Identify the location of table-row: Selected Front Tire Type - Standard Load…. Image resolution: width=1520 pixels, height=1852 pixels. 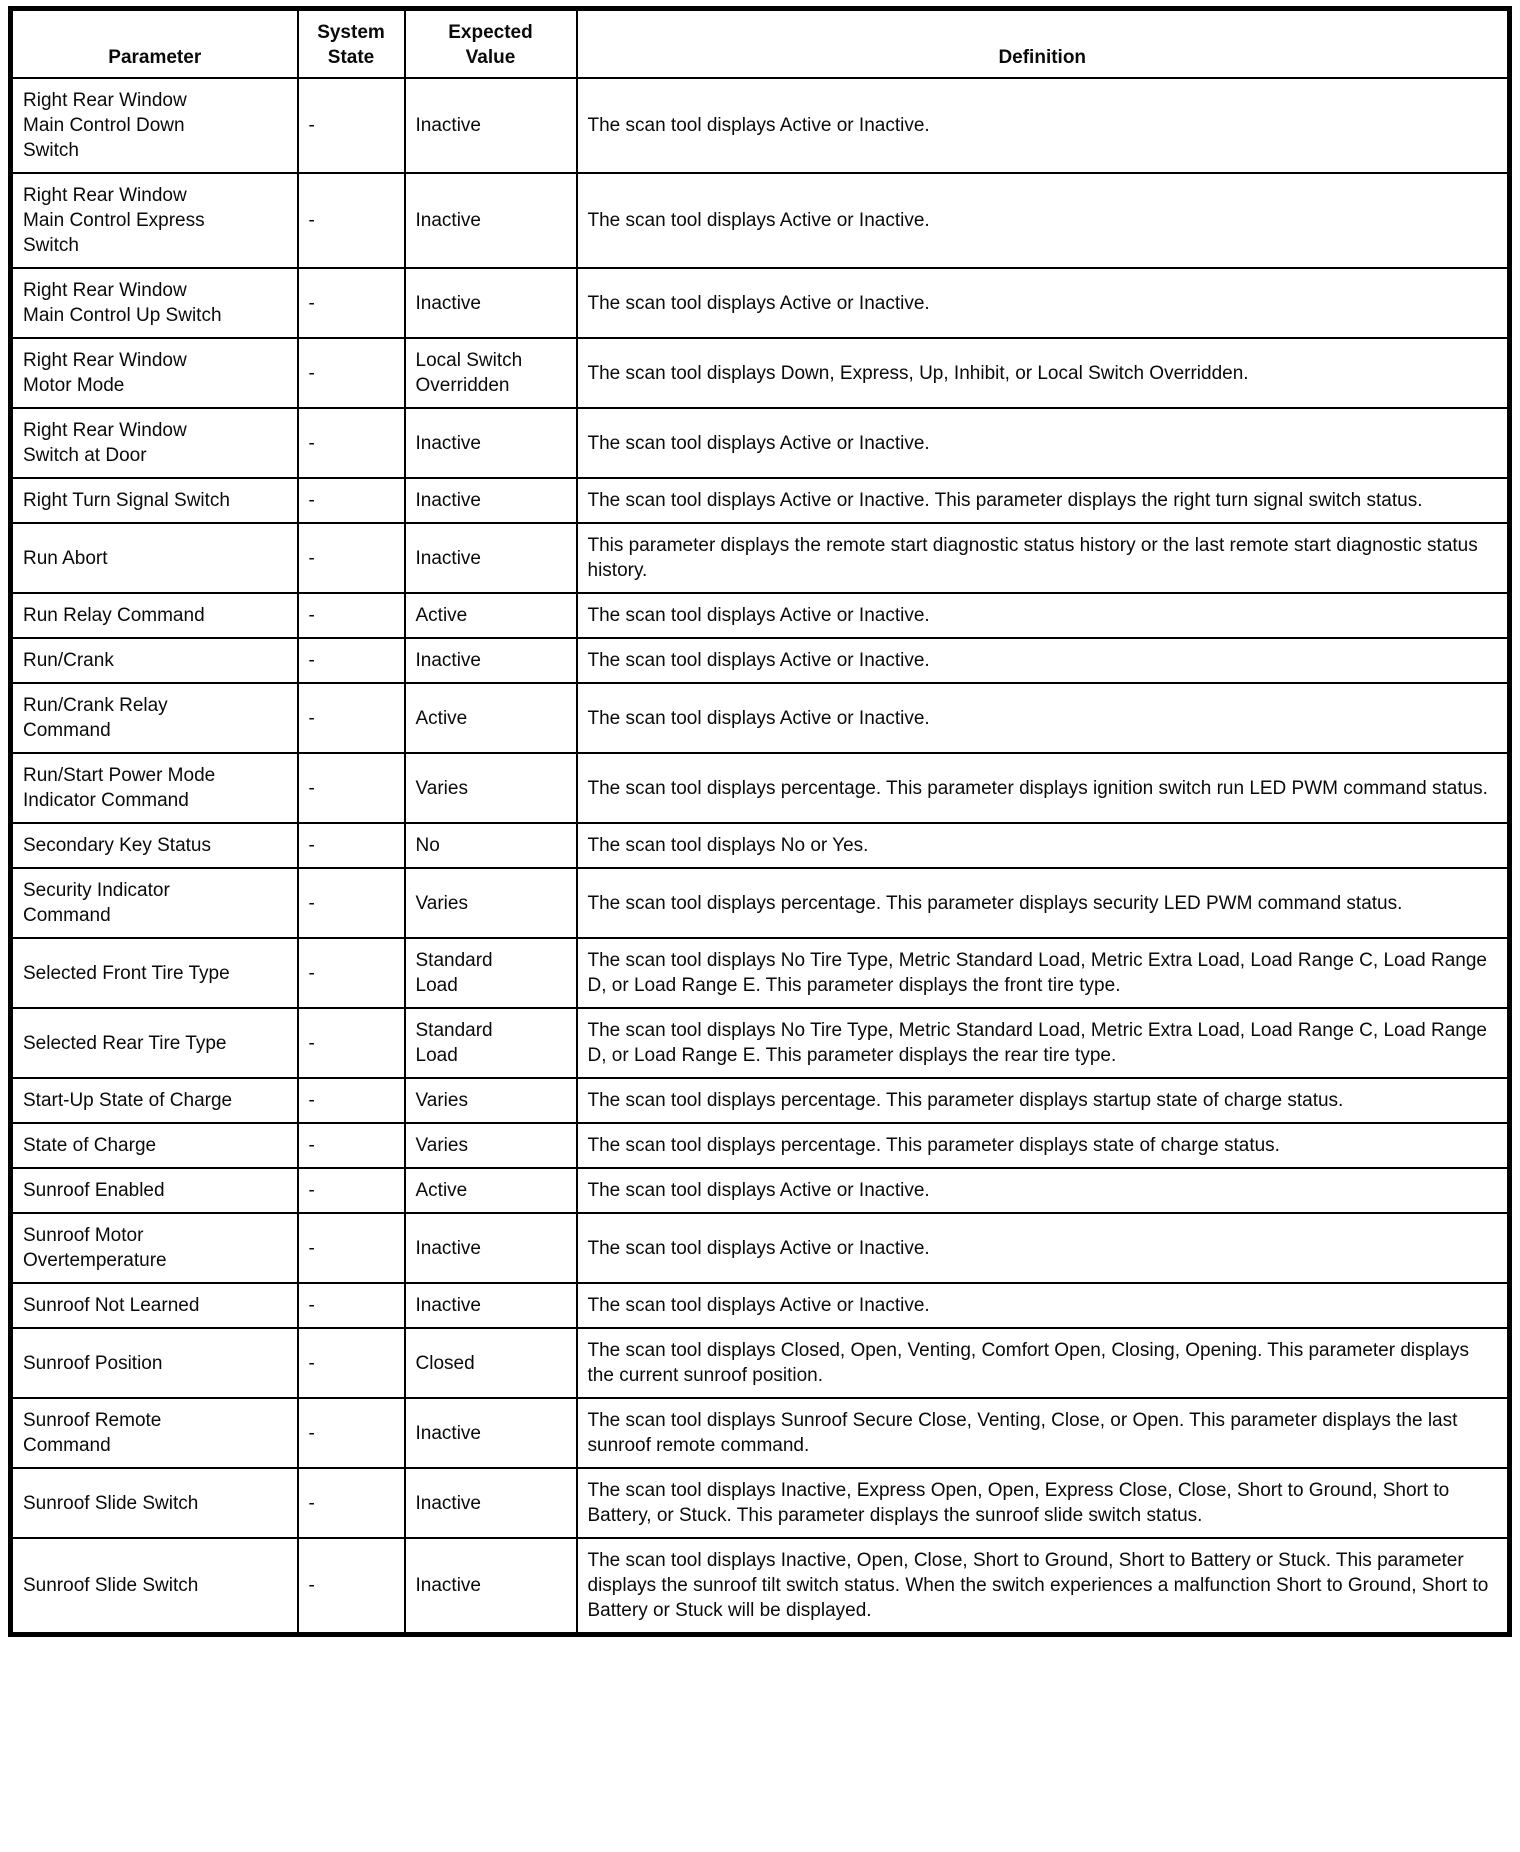
(760, 973).